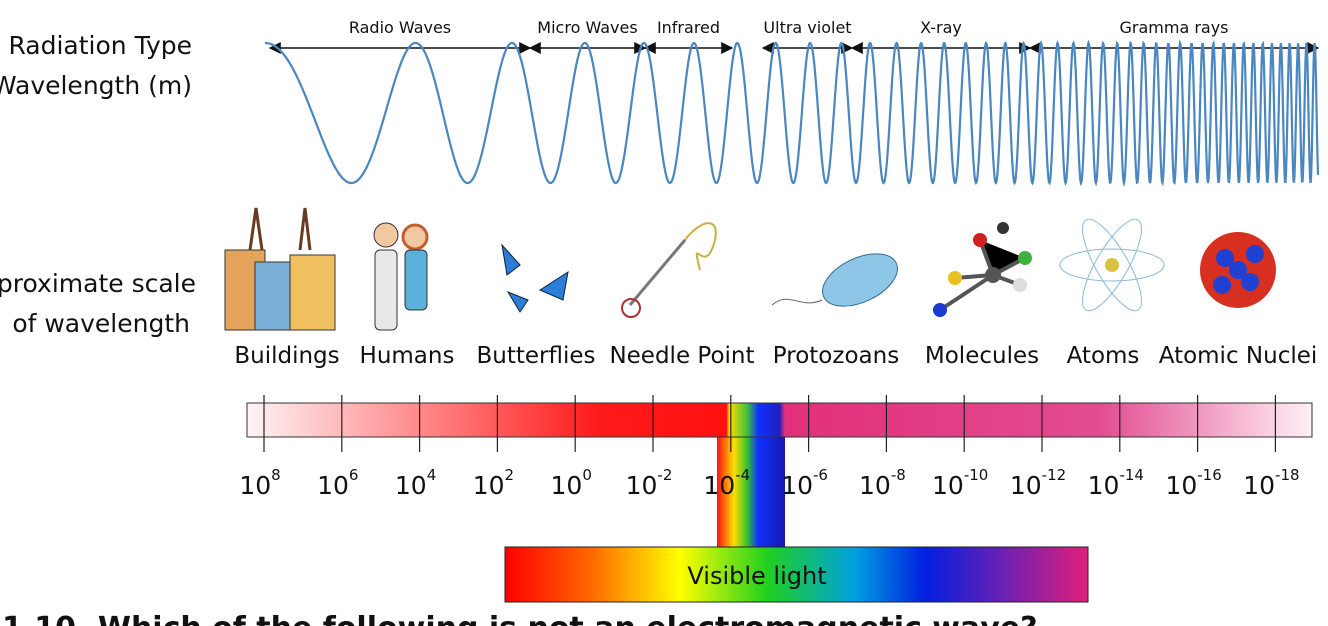  Describe the element at coordinates (98, 283) in the screenshot. I see `scale-label: Approximate scale` at that location.